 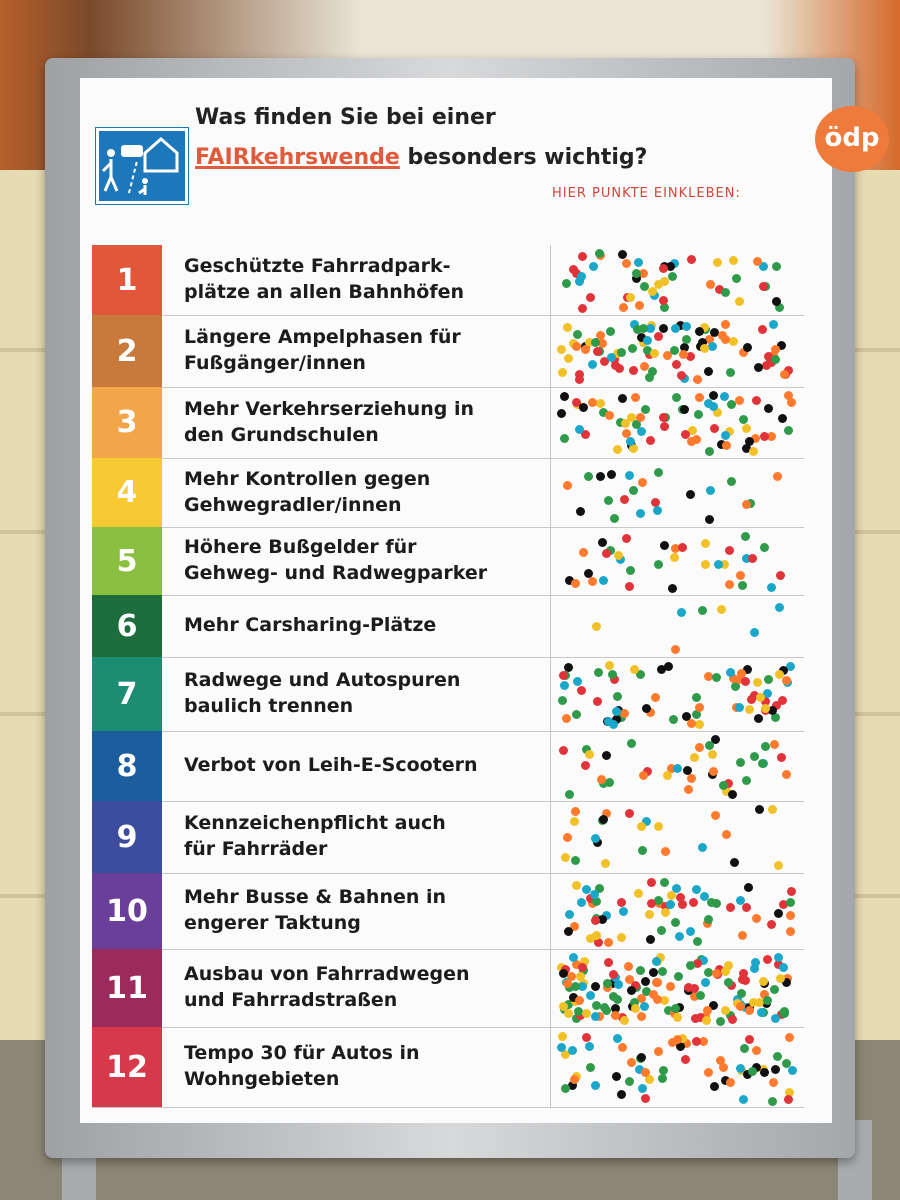 I want to click on sticker-area, so click(x=675, y=837).